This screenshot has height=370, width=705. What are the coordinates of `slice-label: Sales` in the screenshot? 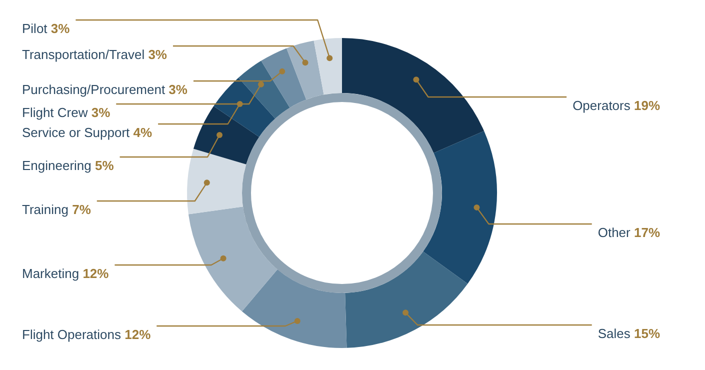 It's located at (614, 333).